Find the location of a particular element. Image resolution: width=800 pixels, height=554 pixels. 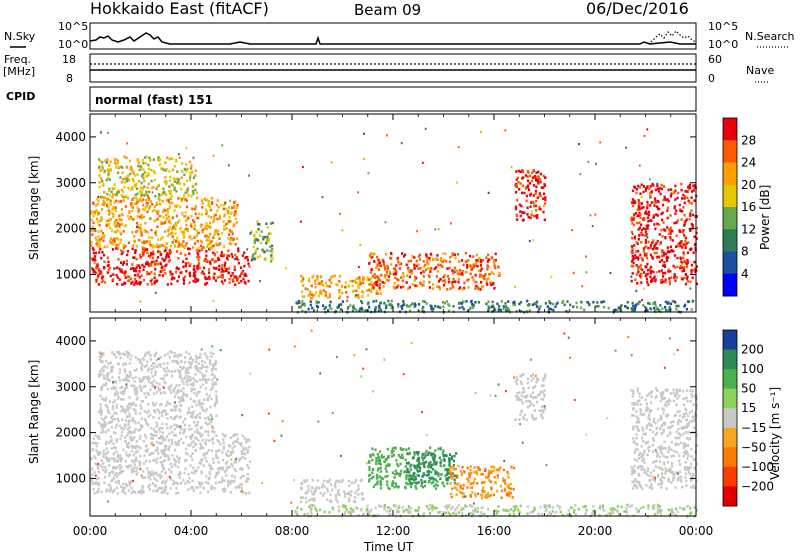

power-colorbar-tick: 4 is located at coordinates (745, 274).